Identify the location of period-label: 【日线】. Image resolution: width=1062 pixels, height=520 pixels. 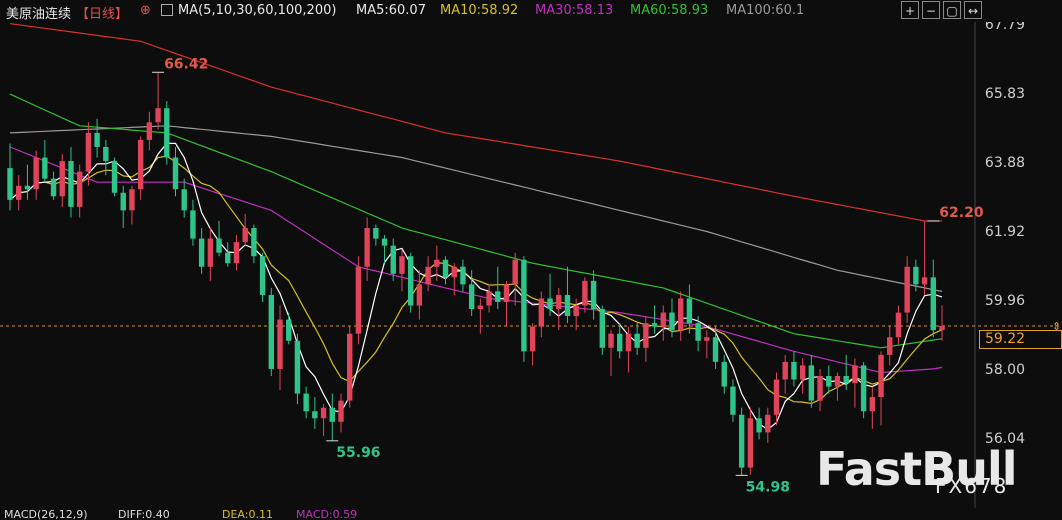
(102, 14).